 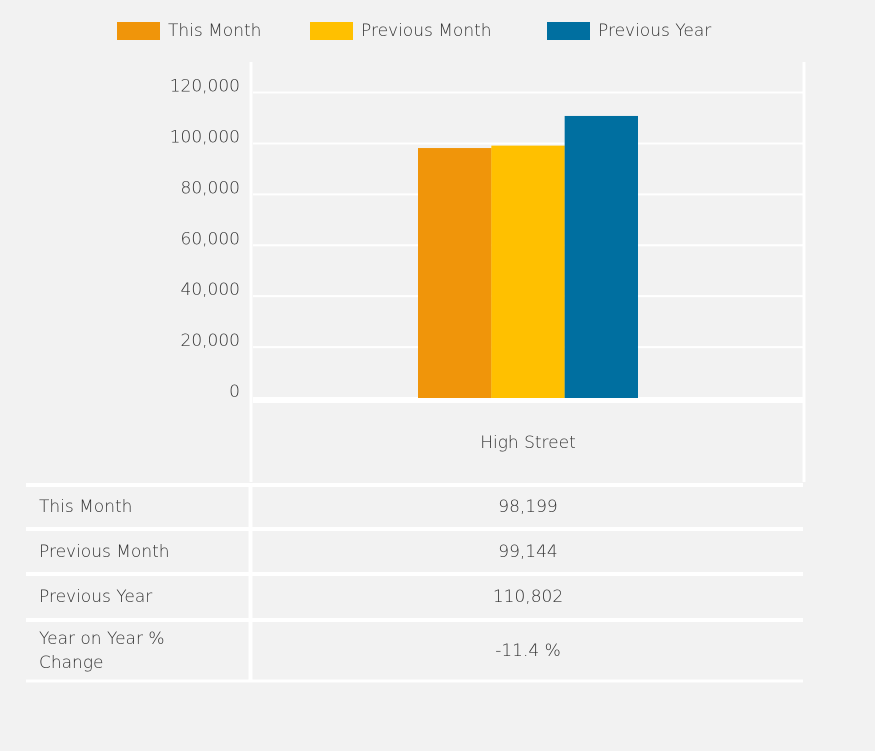 What do you see at coordinates (426, 31) in the screenshot?
I see `legend-label: Previous Month` at bounding box center [426, 31].